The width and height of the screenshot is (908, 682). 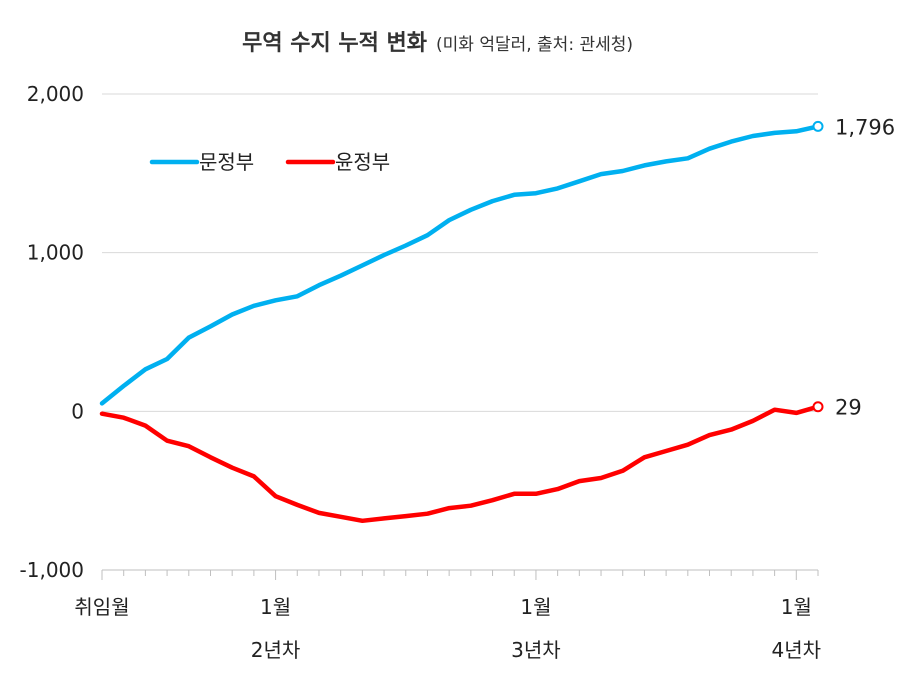 What do you see at coordinates (865, 127) in the screenshot?
I see `end-value-label: 1,796` at bounding box center [865, 127].